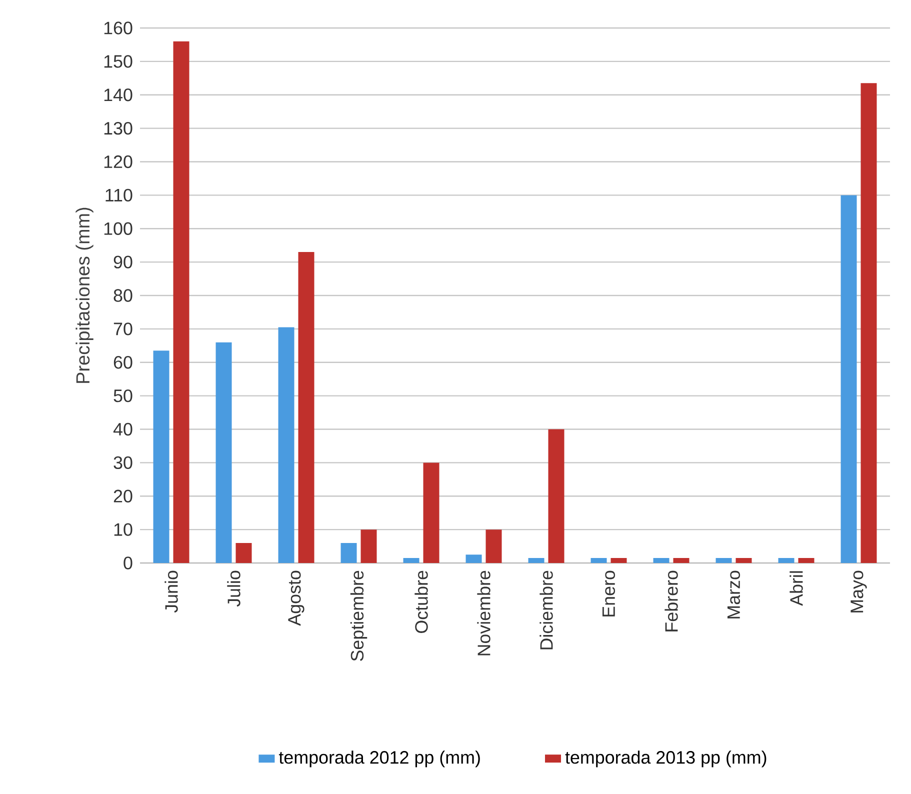 This screenshot has height=794, width=911. I want to click on y-tick-label: 120, so click(118, 161).